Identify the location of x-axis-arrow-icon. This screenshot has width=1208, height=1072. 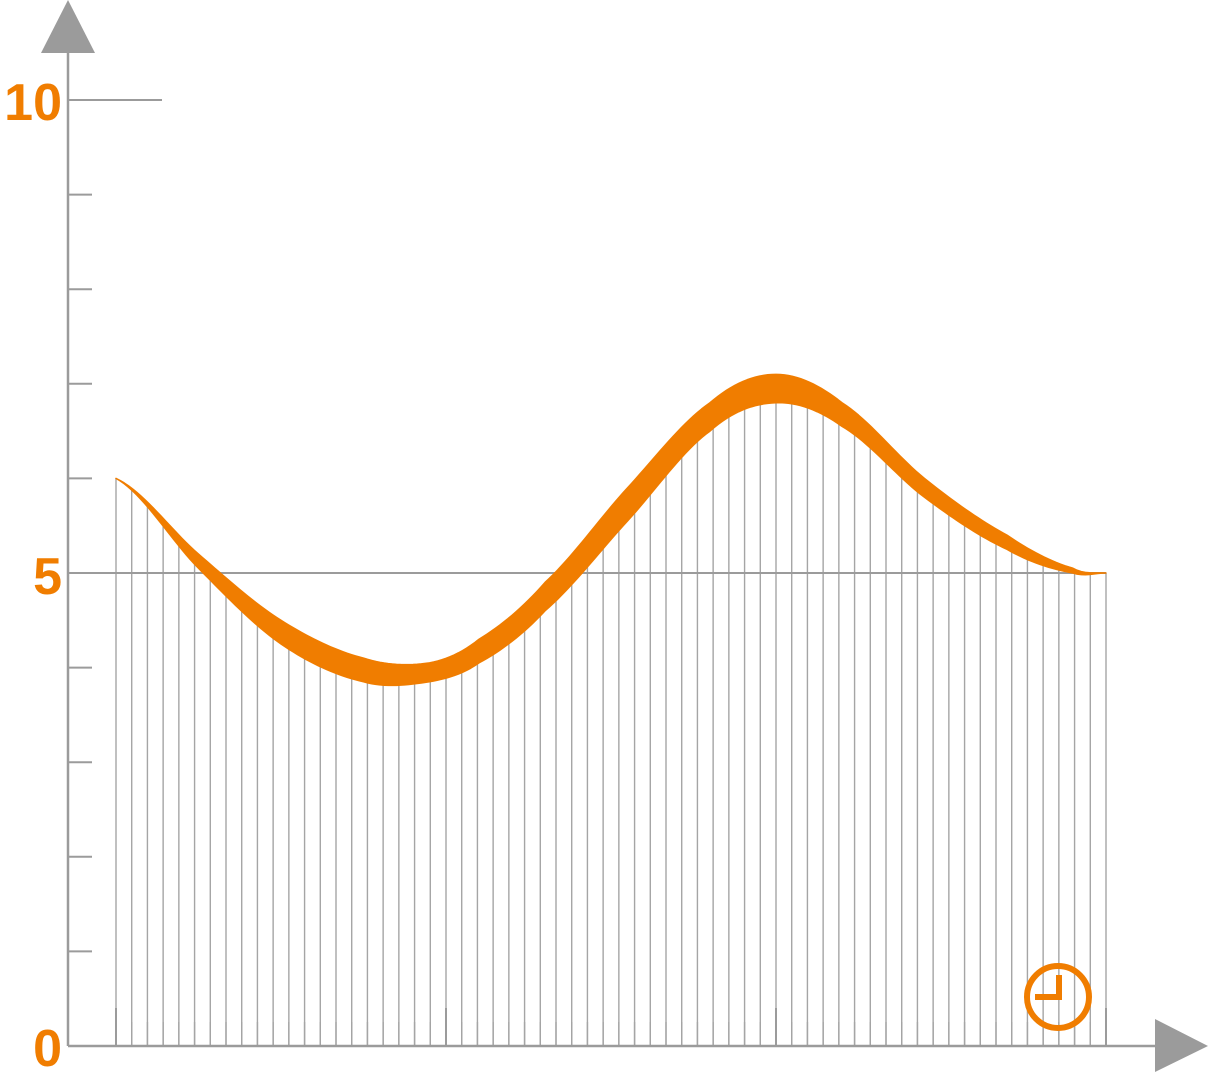
(1181, 1045).